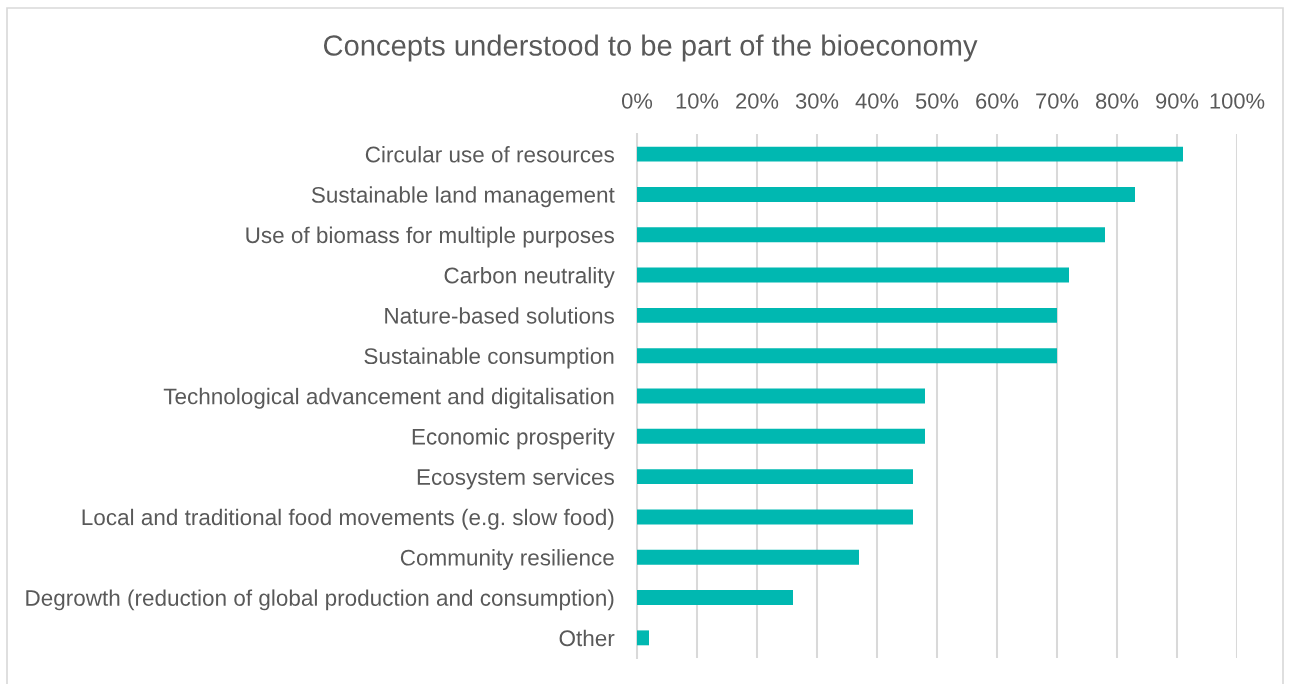 The height and width of the screenshot is (684, 1290). What do you see at coordinates (529, 277) in the screenshot?
I see `y-tick-label: Carbon neutrality` at bounding box center [529, 277].